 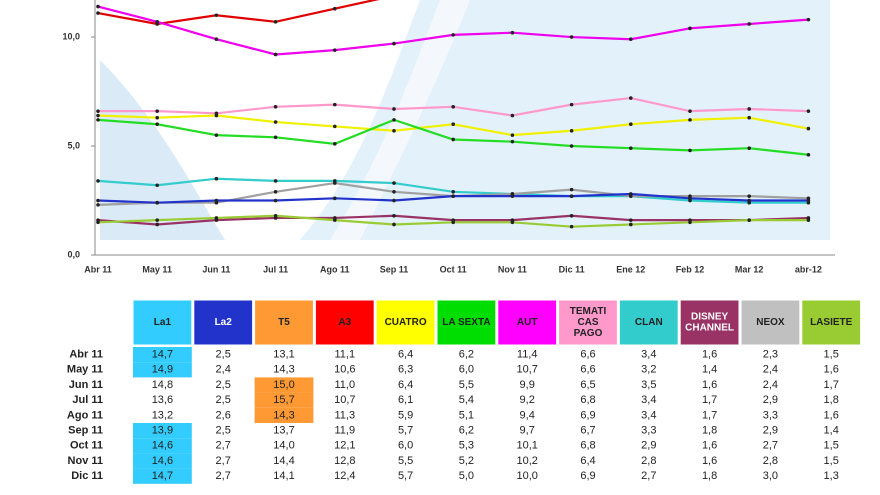 What do you see at coordinates (587, 400) in the screenshot?
I see `cell: 6,8` at bounding box center [587, 400].